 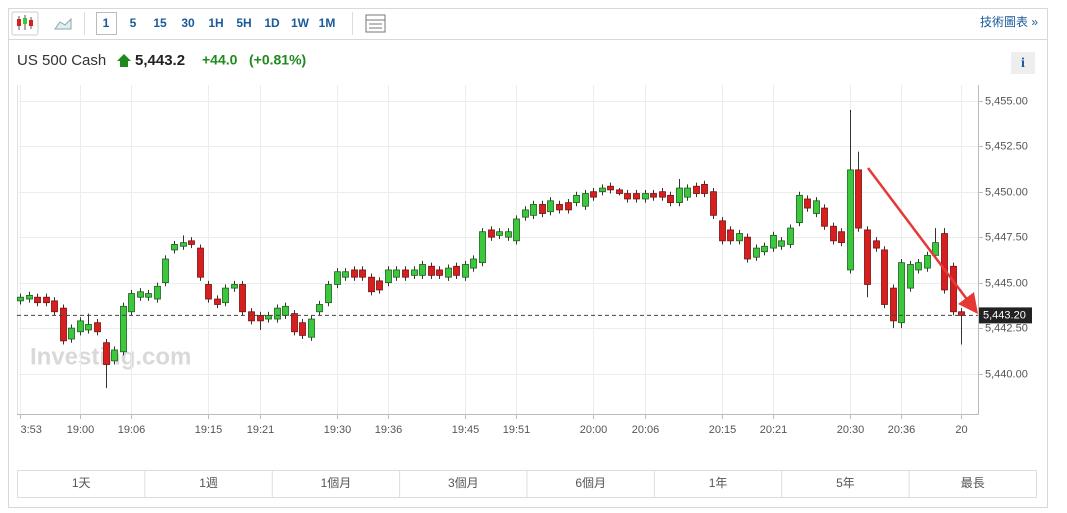 I want to click on technical-chart-link: 技術圖表 », so click(x=1009, y=22).